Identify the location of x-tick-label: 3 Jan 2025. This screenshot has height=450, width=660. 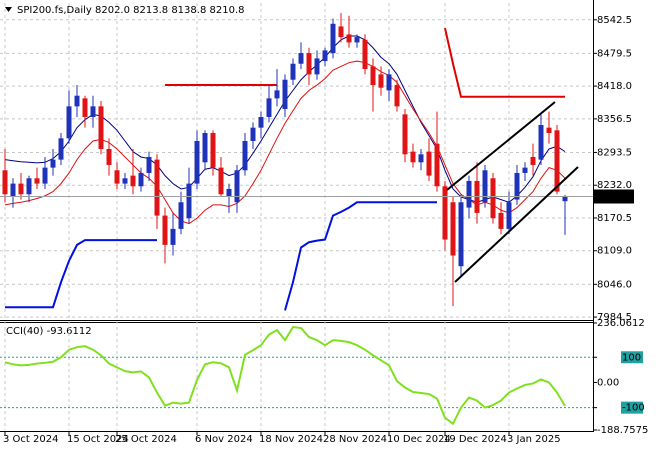
(534, 439).